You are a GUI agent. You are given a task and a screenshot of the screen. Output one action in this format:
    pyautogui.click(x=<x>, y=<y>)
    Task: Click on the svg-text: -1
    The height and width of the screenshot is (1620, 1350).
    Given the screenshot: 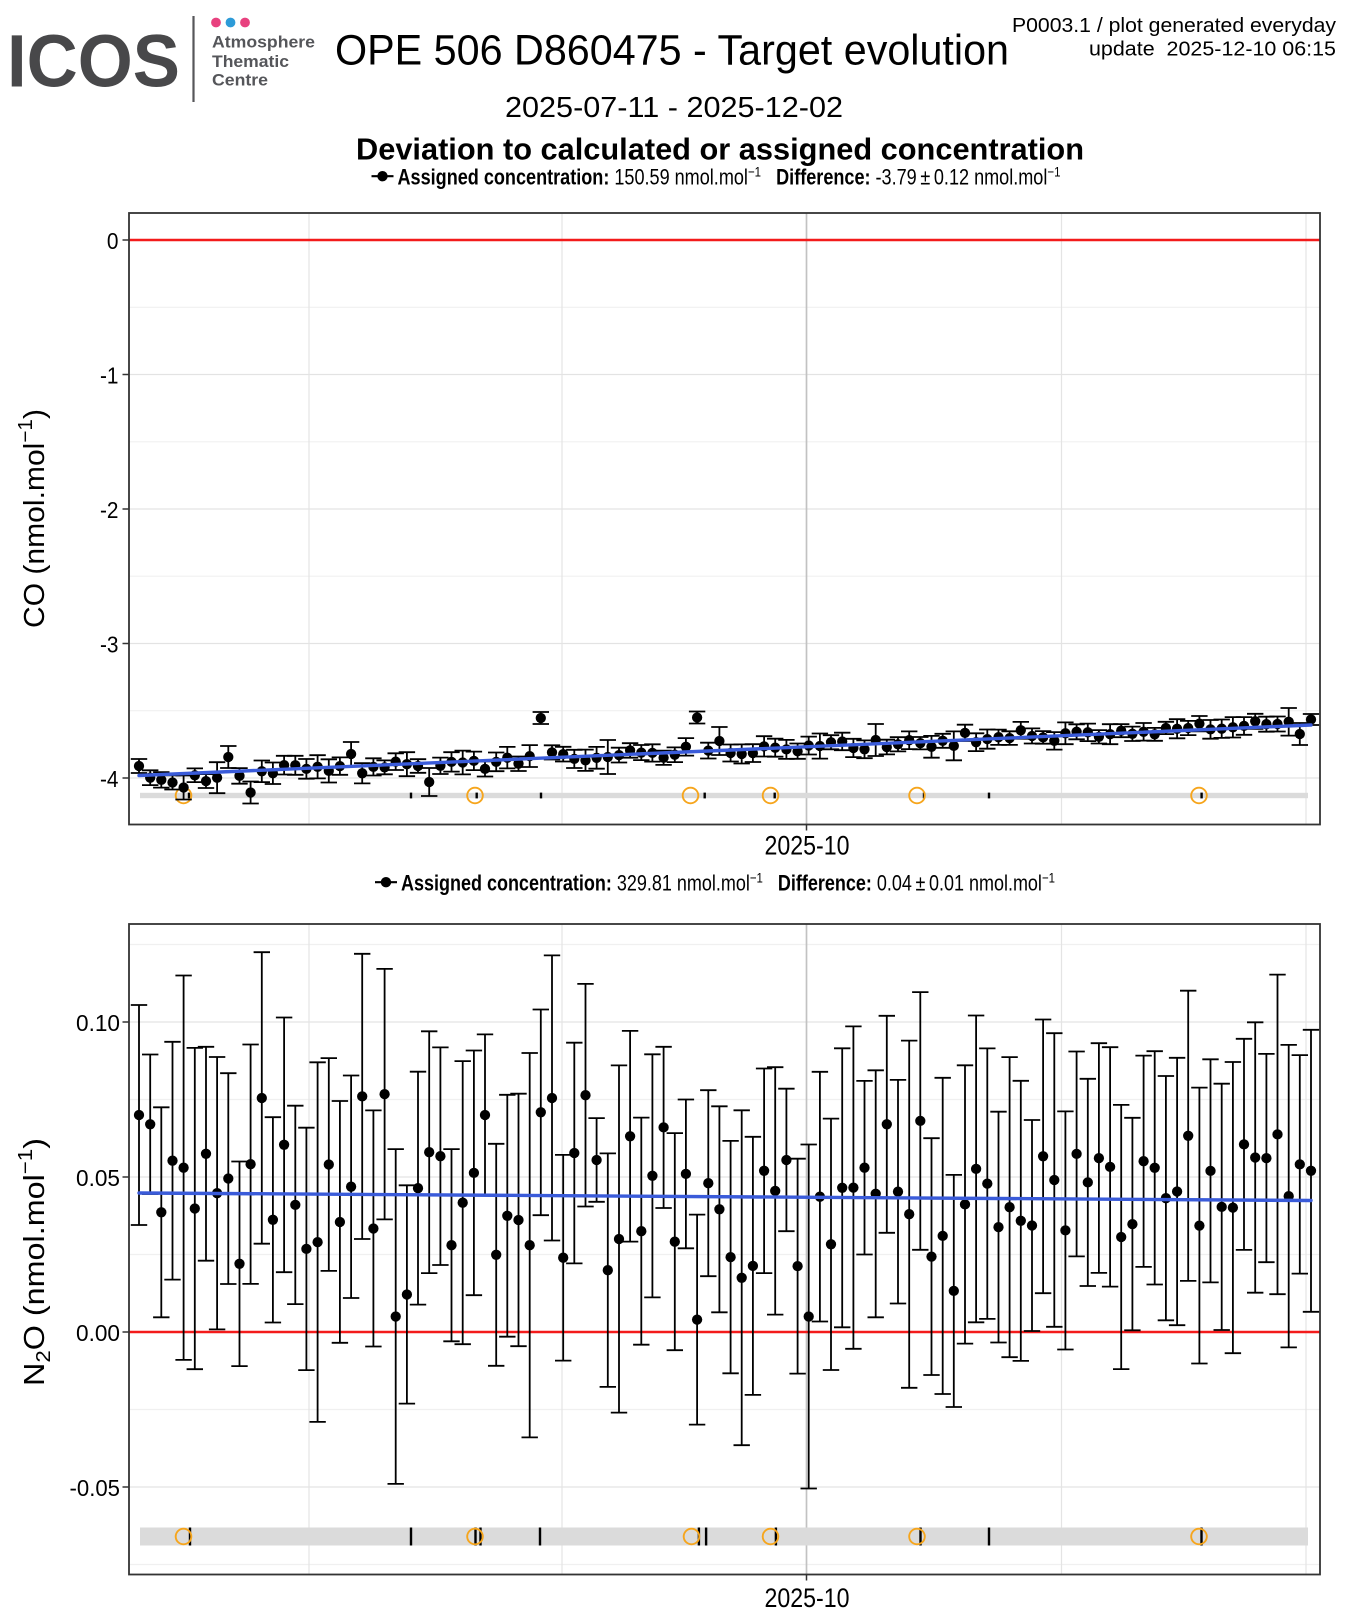 What is the action you would take?
    pyautogui.click(x=109, y=376)
    